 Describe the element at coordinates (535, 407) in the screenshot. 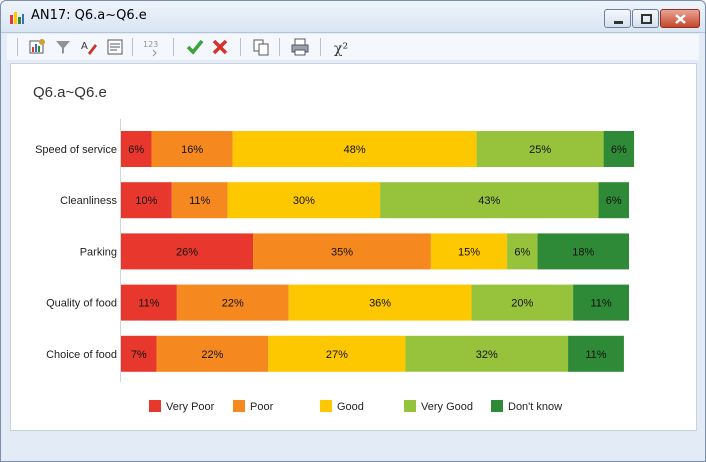

I see `legend-label: Don't know` at that location.